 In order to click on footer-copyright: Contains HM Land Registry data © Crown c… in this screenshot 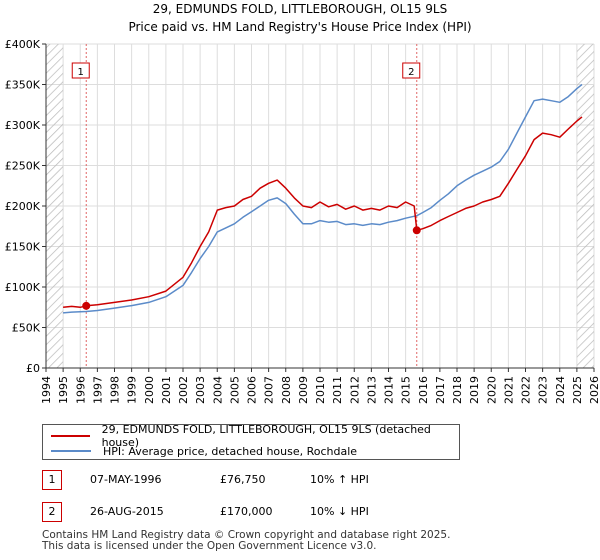, I will do `click(246, 535)`.